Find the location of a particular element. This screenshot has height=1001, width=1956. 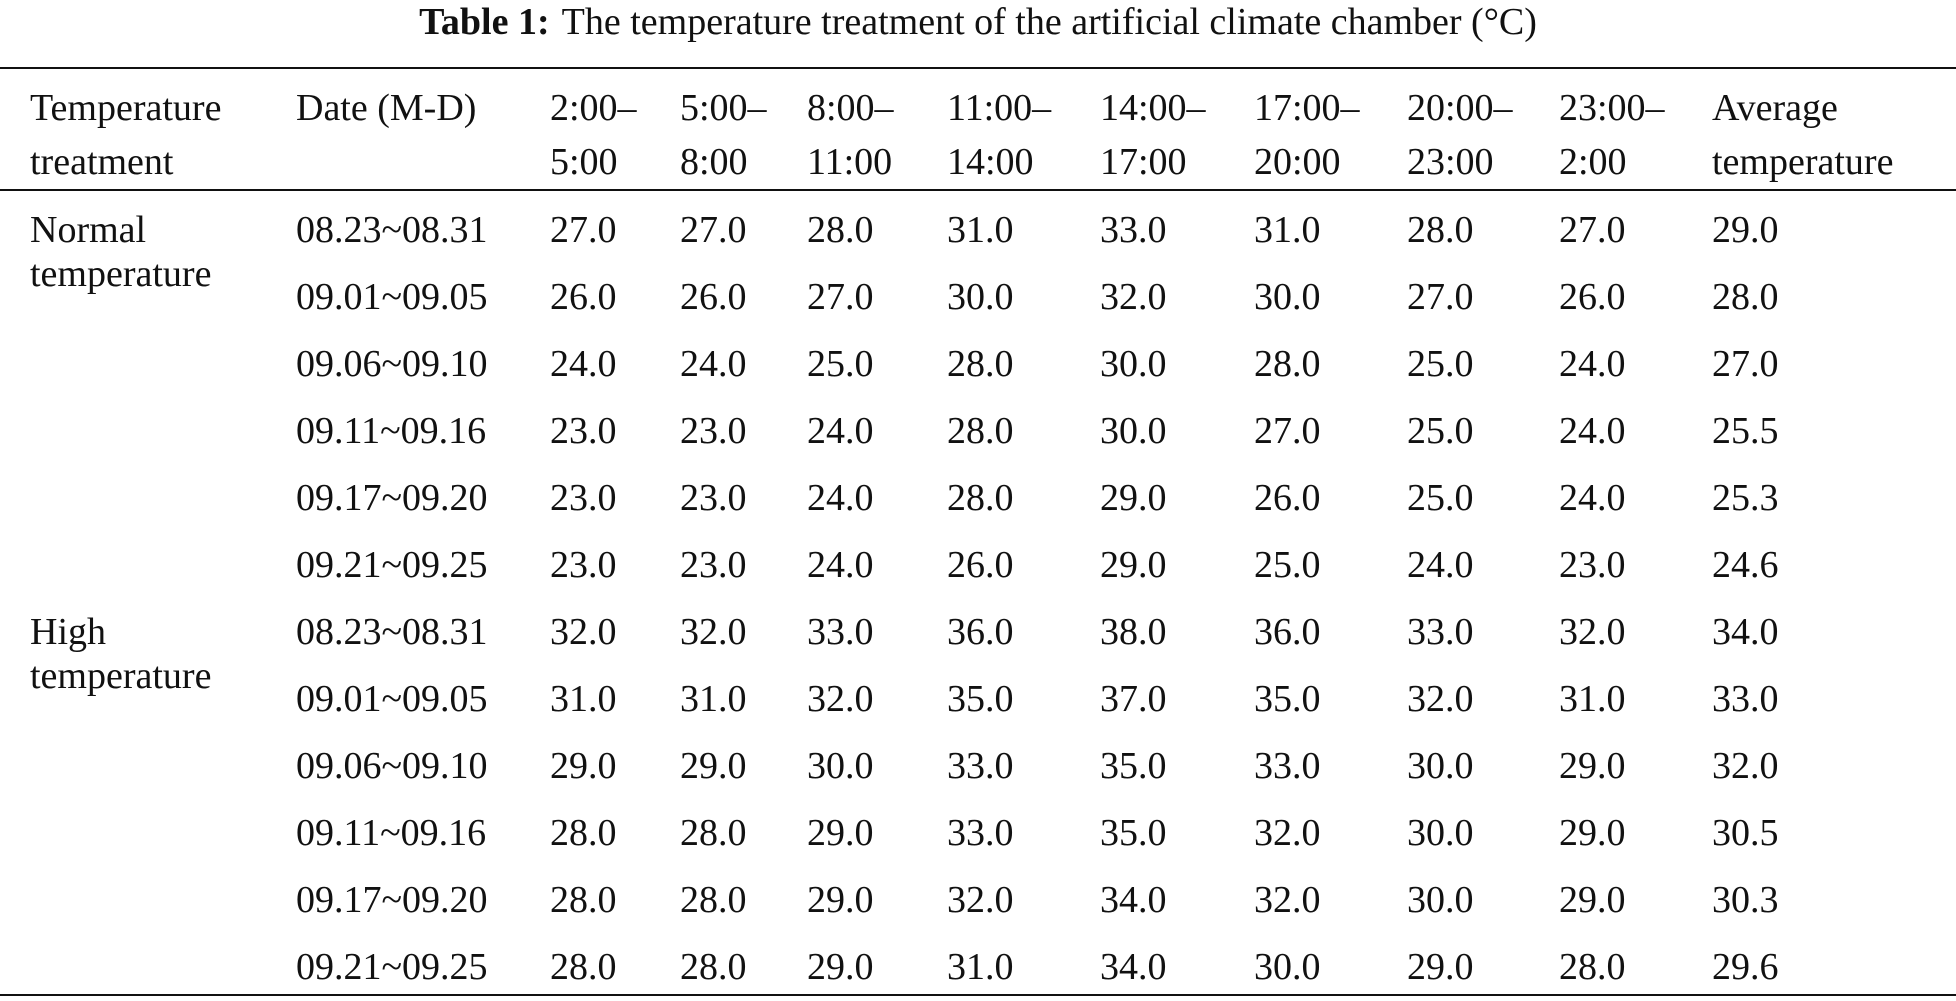

header-cell: 8:00– is located at coordinates (850, 108).